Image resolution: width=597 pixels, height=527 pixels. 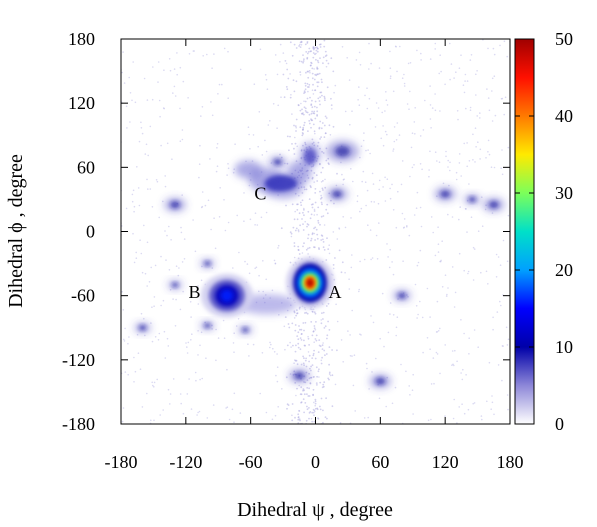 What do you see at coordinates (264, 242) in the screenshot?
I see `cluster-labels: A B C` at bounding box center [264, 242].